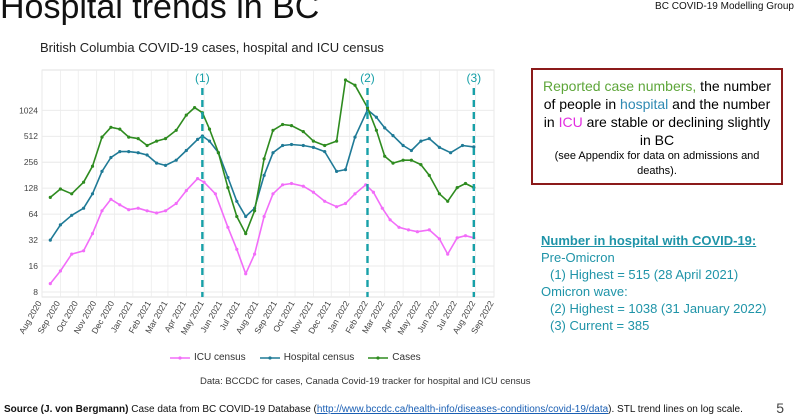 This screenshot has width=800, height=419. I want to click on callout-icu-text: ICU, so click(570, 122).